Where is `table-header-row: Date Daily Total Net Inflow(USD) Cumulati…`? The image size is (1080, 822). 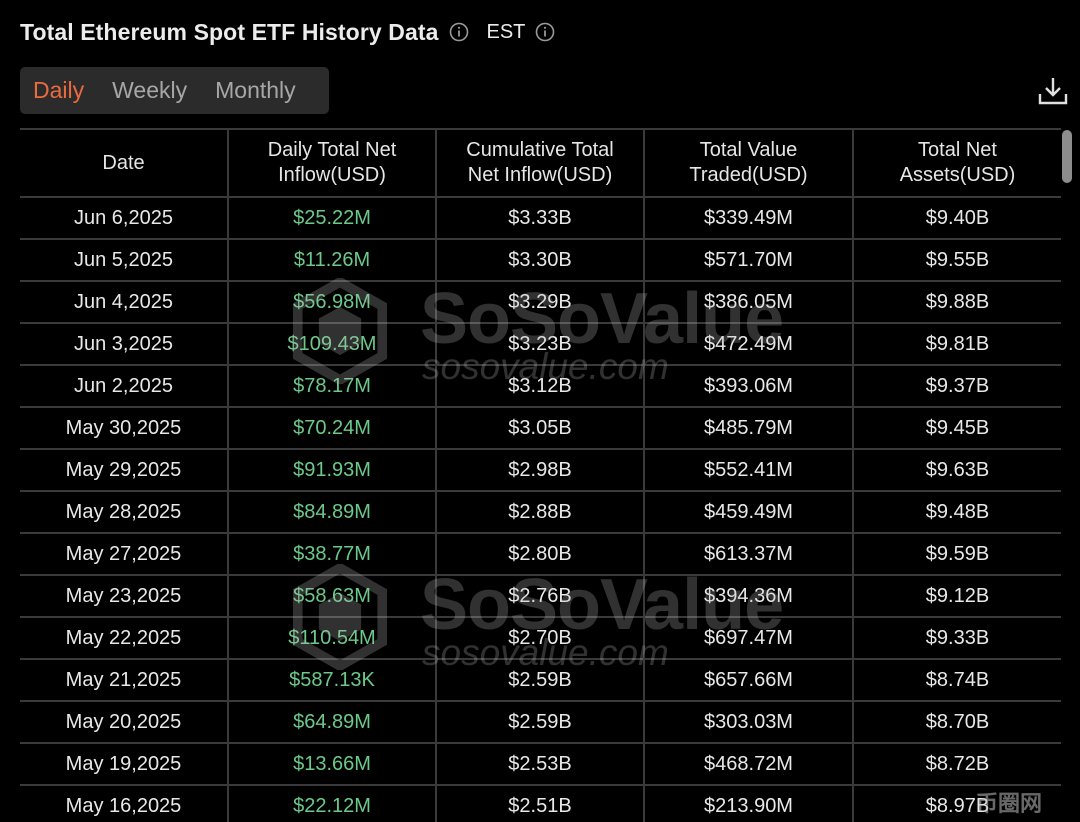
table-header-row: Date Daily Total Net Inflow(USD) Cumulati… is located at coordinates (540, 163).